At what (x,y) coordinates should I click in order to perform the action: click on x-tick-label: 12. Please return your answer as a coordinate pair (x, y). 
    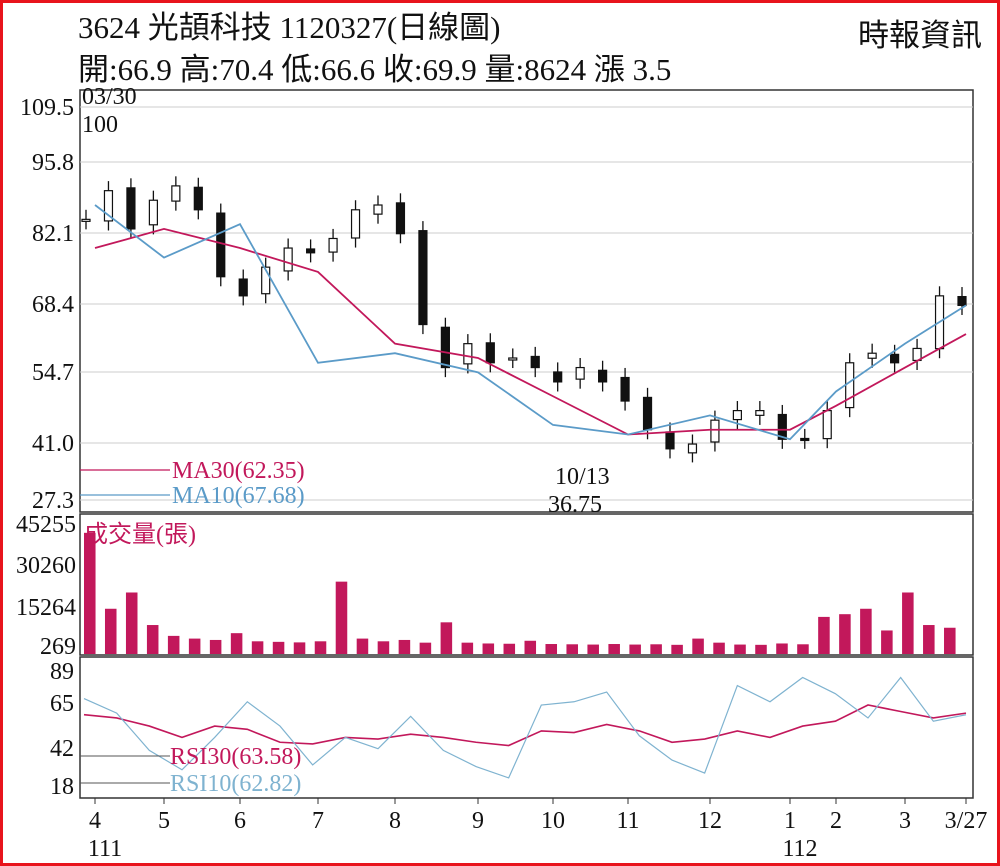
    Looking at the image, I should click on (710, 821).